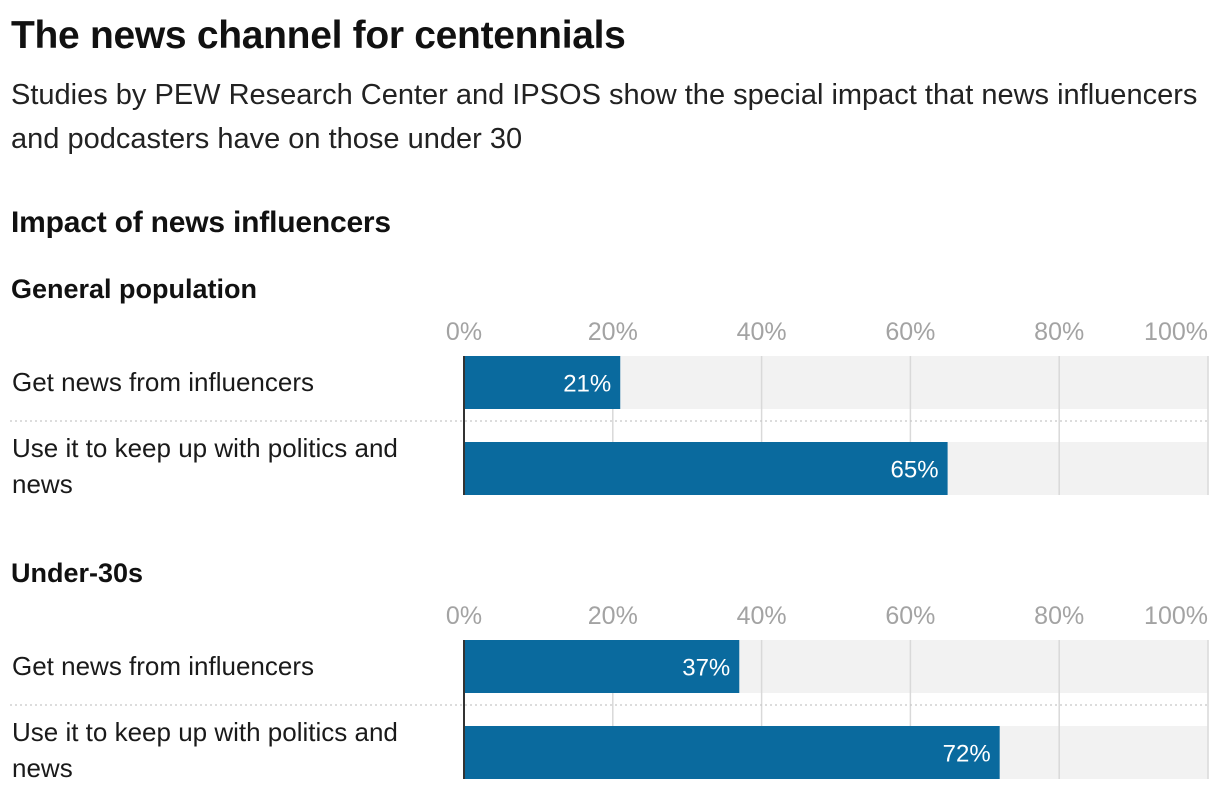 The image size is (1220, 798). I want to click on panel-title: General population, so click(134, 289).